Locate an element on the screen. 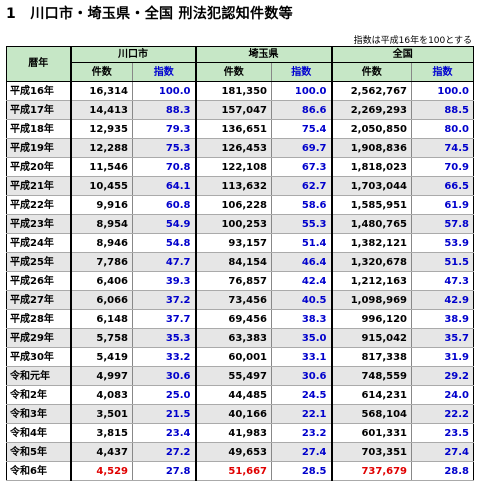  table-row: 令和3年 3,501 21.5 40,166 22.1 568,104 22.2 is located at coordinates (240, 414).